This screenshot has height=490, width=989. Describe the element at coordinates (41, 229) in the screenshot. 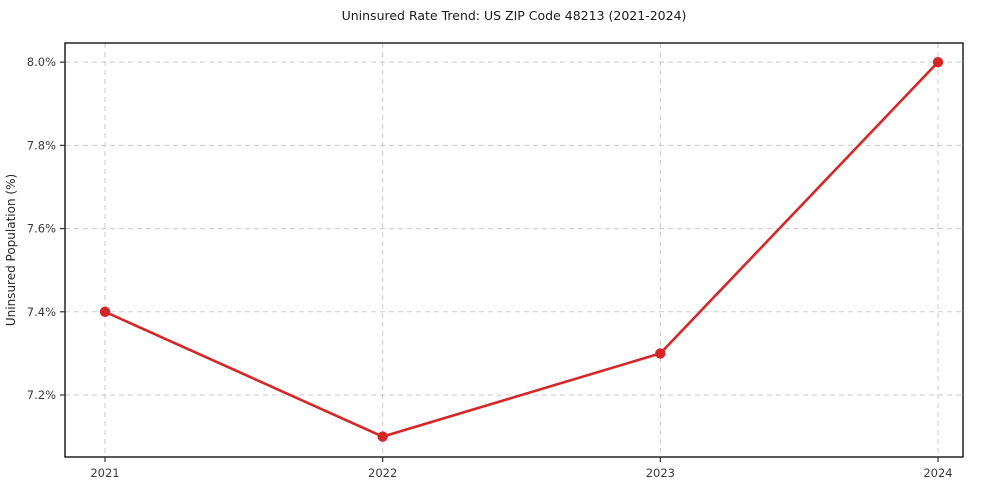

I see `y-tick-label: 7.6%` at that location.